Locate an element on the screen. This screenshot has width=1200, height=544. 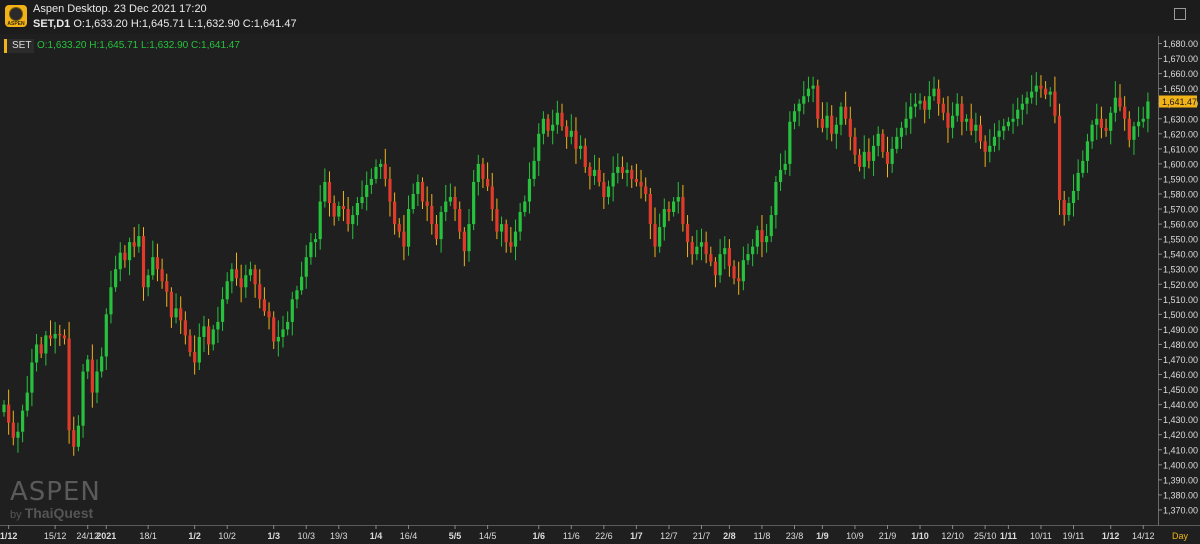
price-tick-label: 1,480.00 is located at coordinates (1180, 345).